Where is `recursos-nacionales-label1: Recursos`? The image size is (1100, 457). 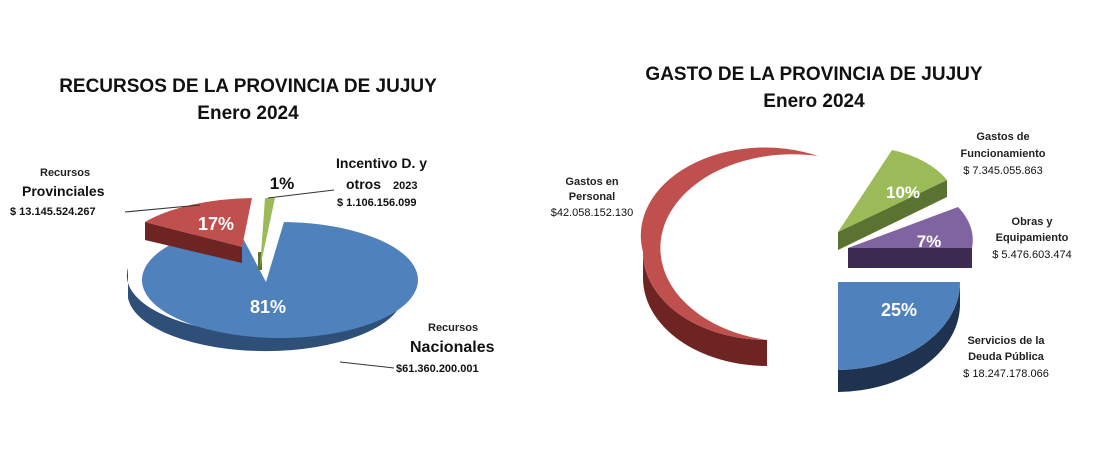 recursos-nacionales-label1: Recursos is located at coordinates (453, 328).